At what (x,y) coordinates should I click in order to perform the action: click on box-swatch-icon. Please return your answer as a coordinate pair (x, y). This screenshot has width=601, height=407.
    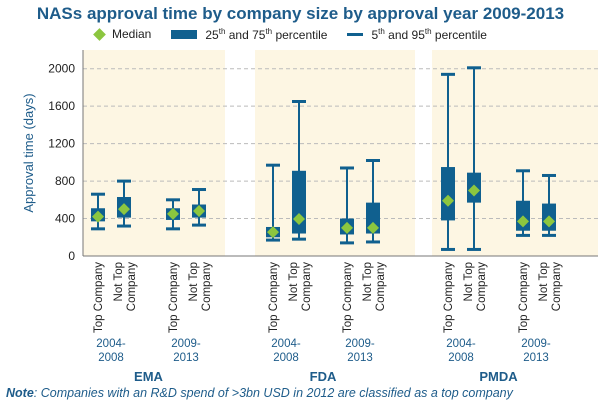
    Looking at the image, I should click on (184, 34).